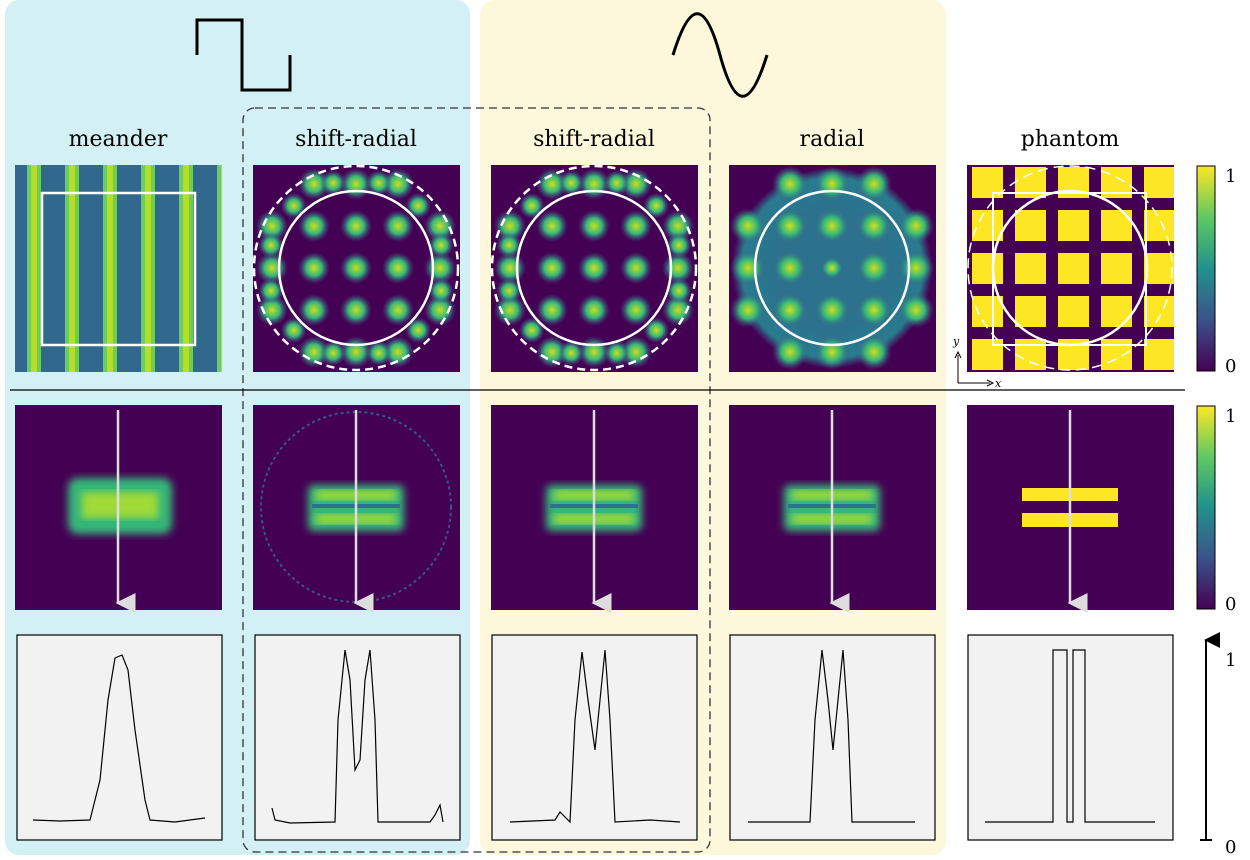 The image size is (1250, 860). What do you see at coordinates (1070, 139) in the screenshot?
I see `column-title: phantom` at bounding box center [1070, 139].